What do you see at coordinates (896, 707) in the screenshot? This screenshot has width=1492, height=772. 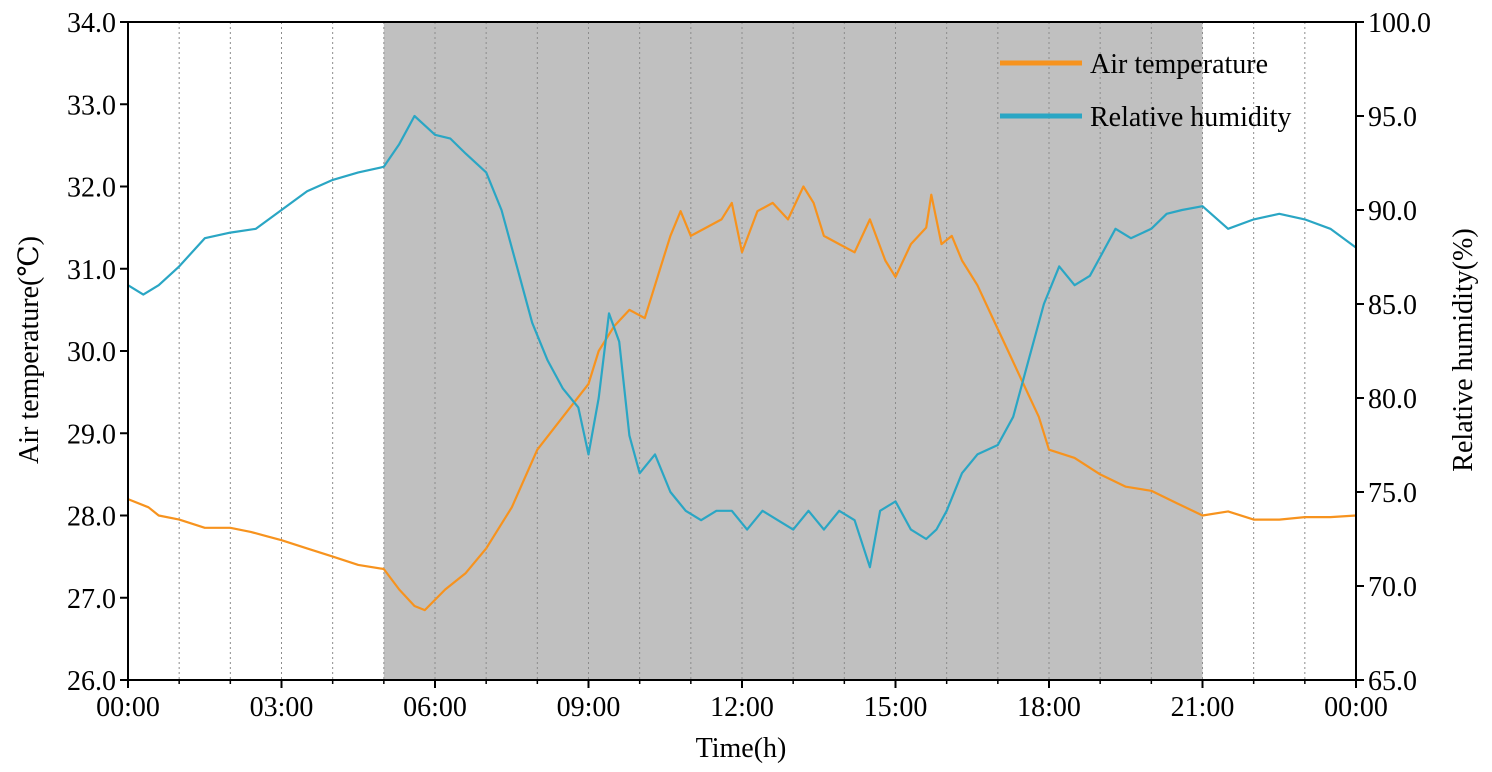 I see `x-tick-label: 15:00` at bounding box center [896, 707].